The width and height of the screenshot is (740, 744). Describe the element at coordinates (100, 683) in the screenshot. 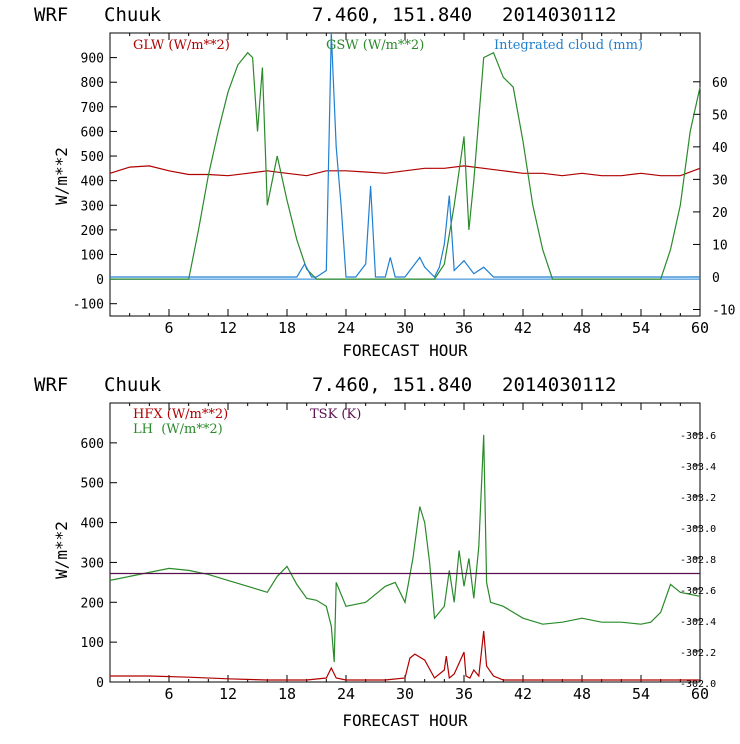

I see `chart2-ytick-label: 0` at that location.